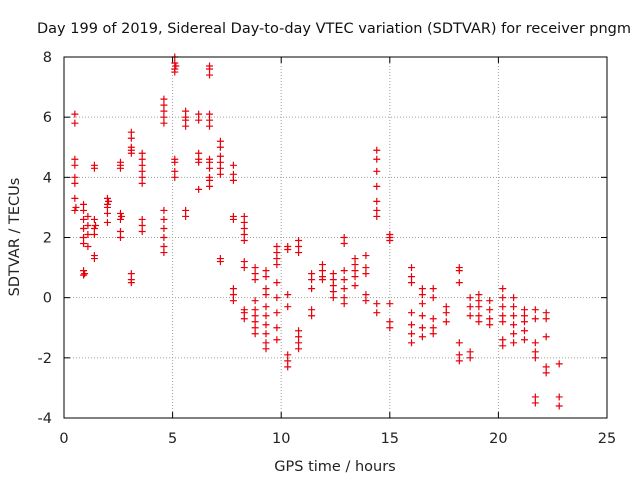 This screenshot has height=480, width=640. What do you see at coordinates (47, 299) in the screenshot?
I see `y-tick-label: 0` at bounding box center [47, 299].